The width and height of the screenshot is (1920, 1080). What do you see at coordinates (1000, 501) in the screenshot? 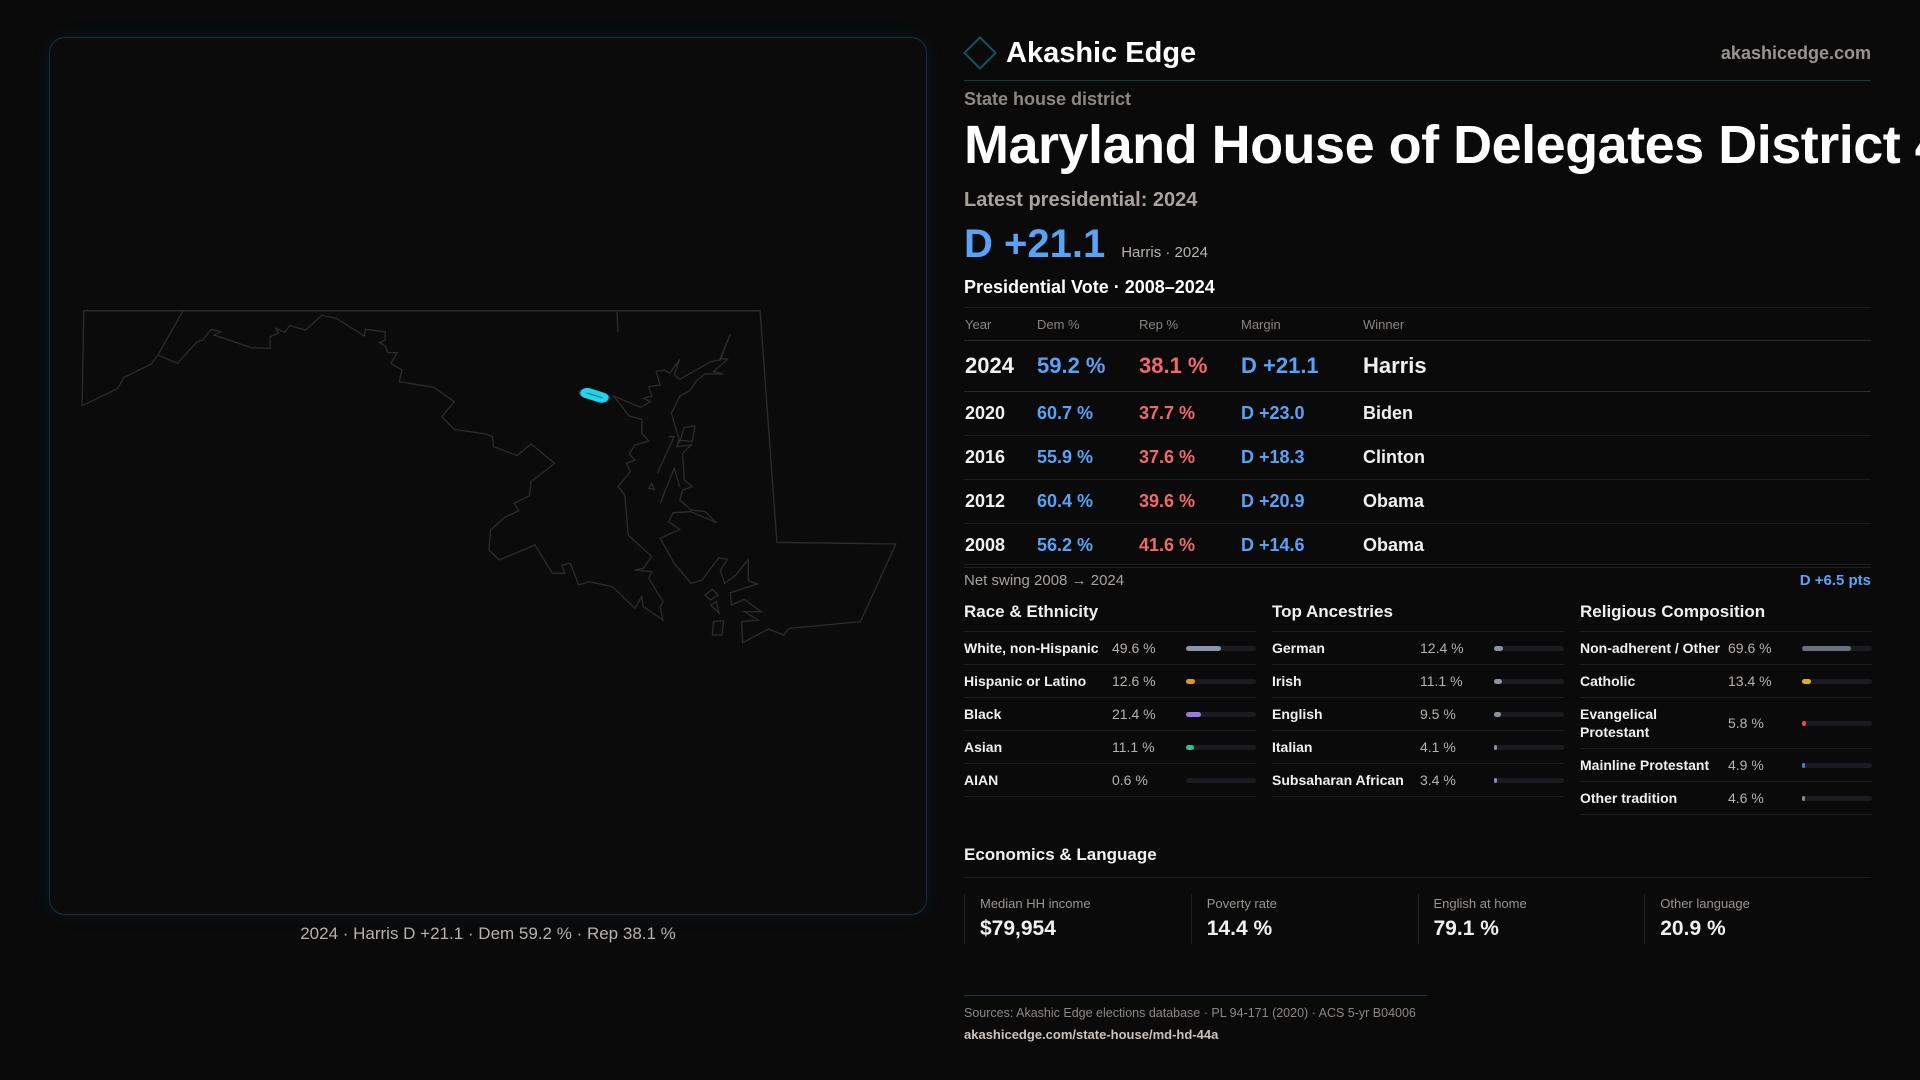
I see `cell-year: 2012` at bounding box center [1000, 501].